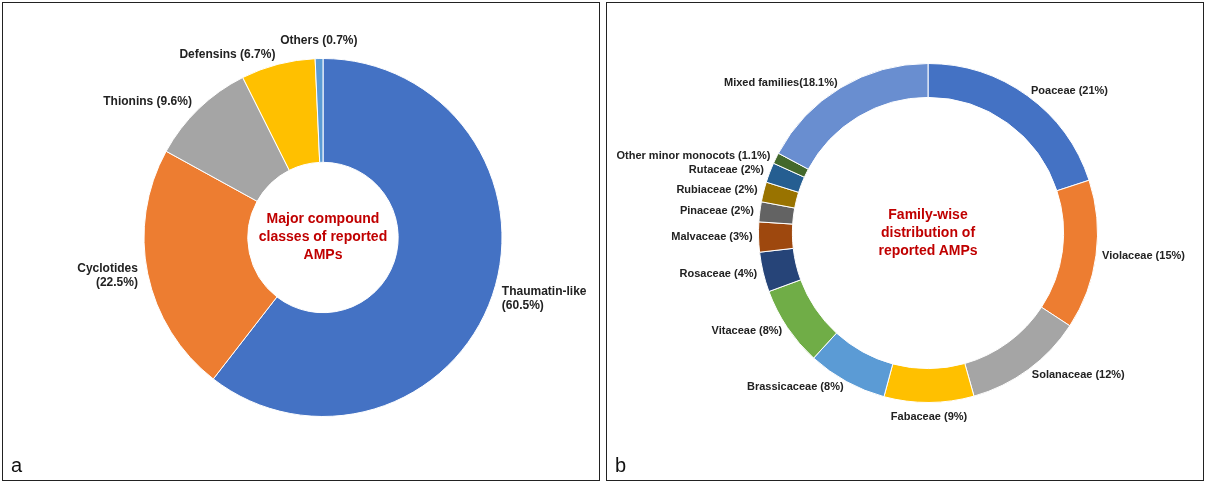 The height and width of the screenshot is (483, 1210). I want to click on slice-label: Thionins (9.6%), so click(147, 100).